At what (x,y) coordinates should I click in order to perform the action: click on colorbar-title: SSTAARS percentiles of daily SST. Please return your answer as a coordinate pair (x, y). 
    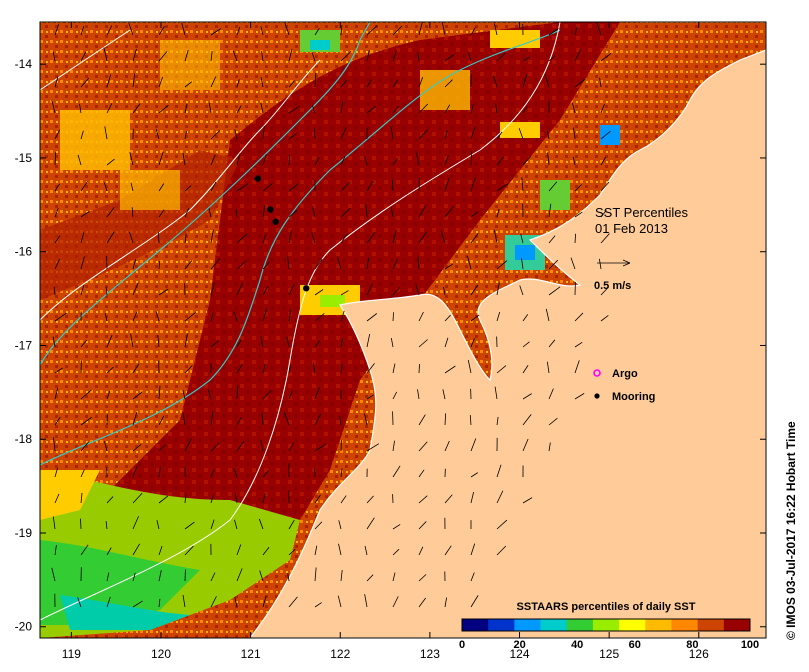
    Looking at the image, I should click on (606, 607).